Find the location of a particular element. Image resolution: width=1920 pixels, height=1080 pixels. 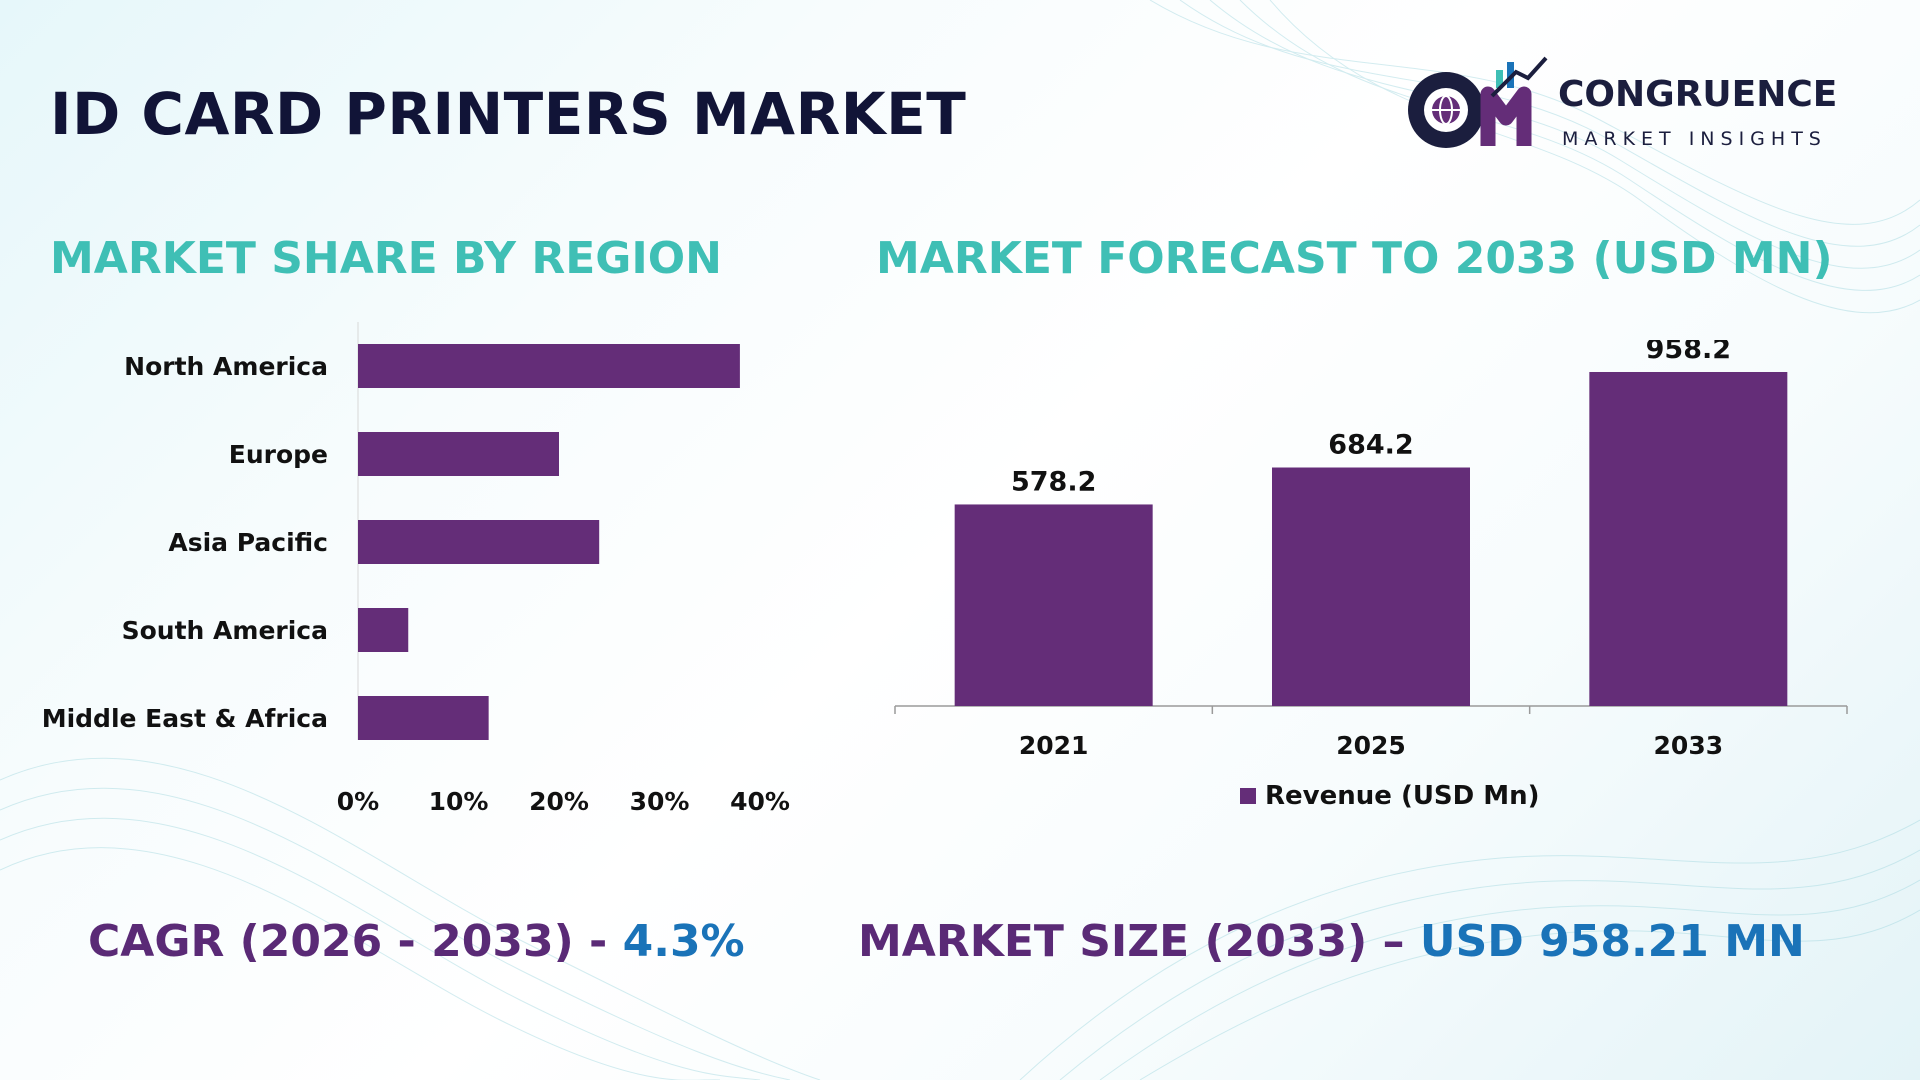

data-label: 578.2 is located at coordinates (1053, 481).